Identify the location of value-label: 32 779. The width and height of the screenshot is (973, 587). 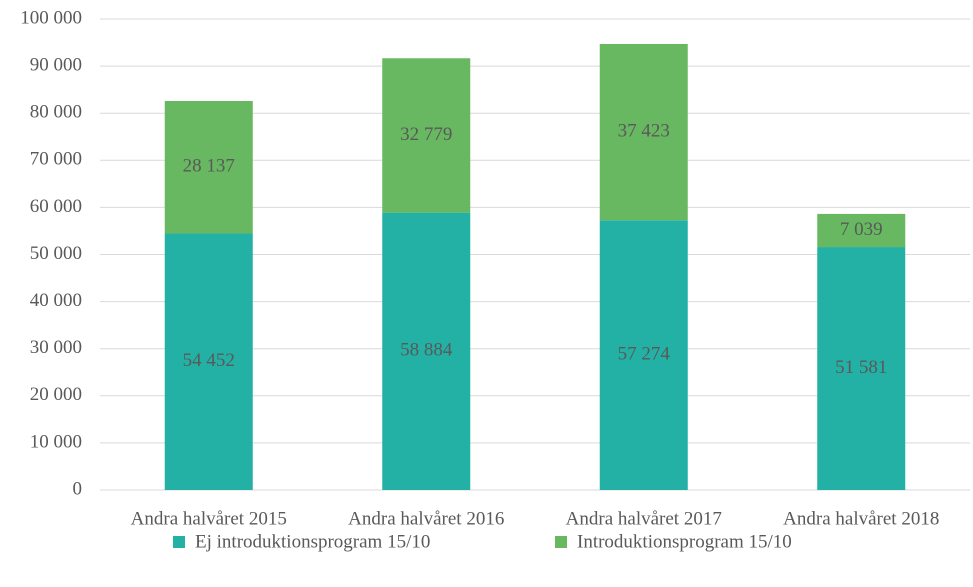
(426, 134).